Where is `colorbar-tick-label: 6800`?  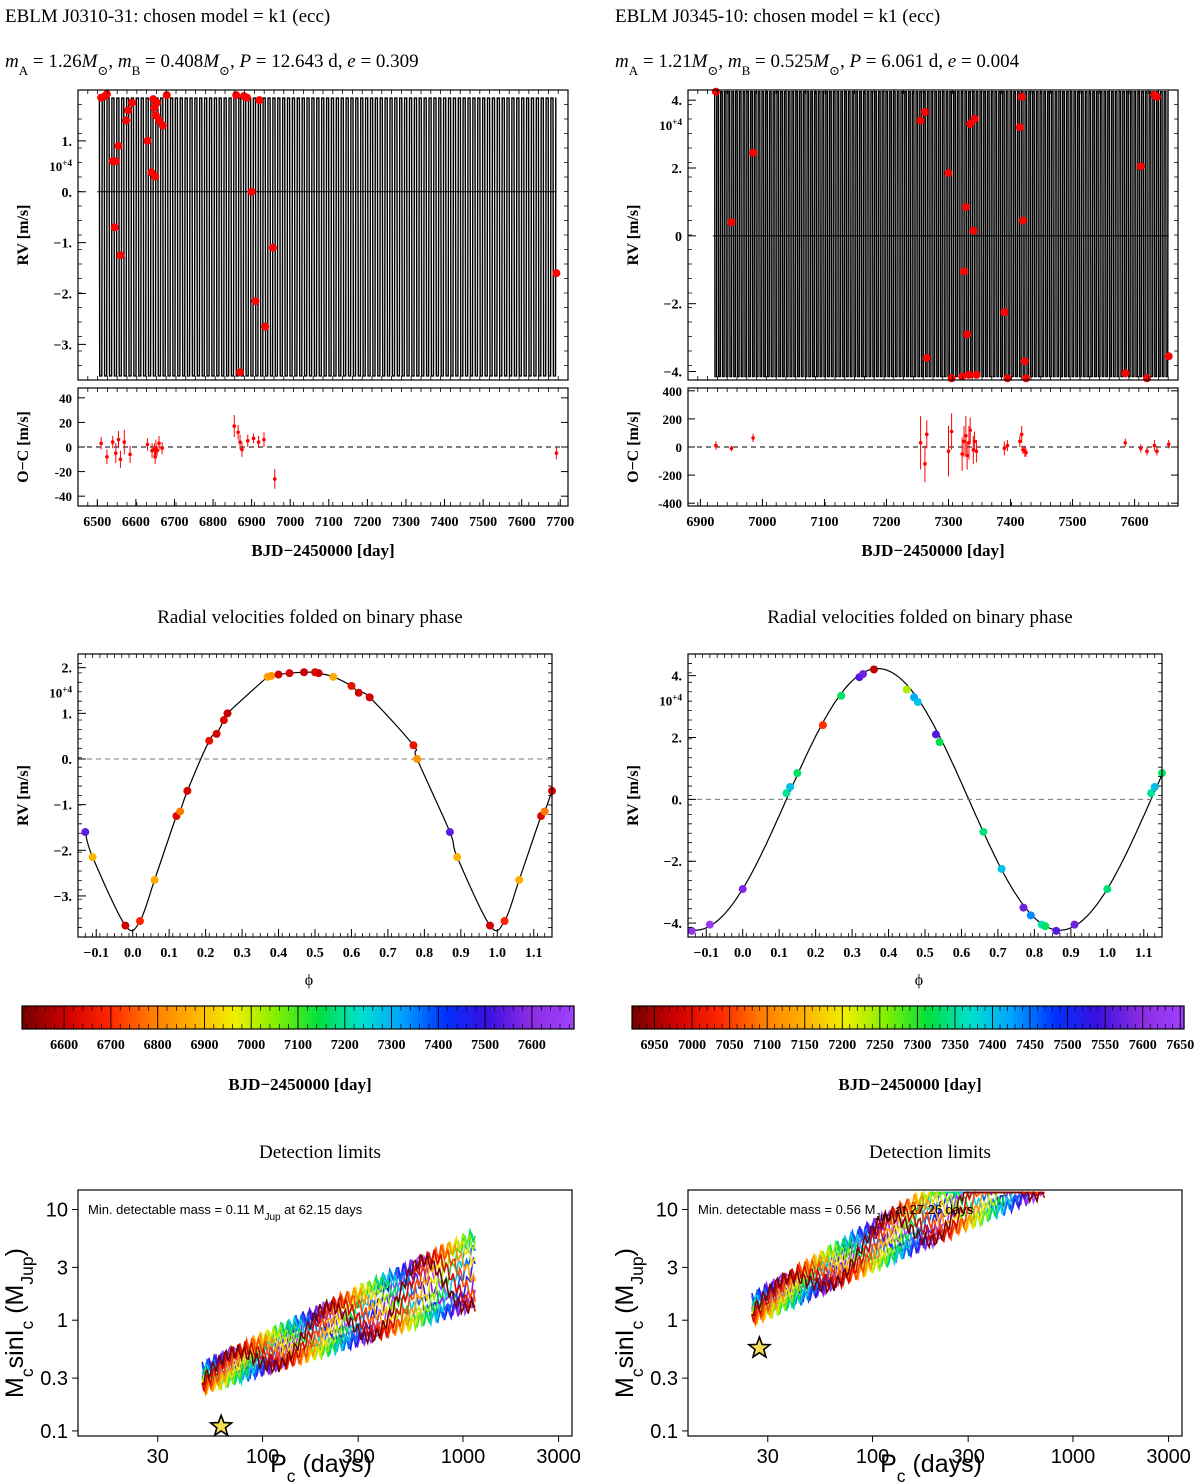
colorbar-tick-label: 6800 is located at coordinates (158, 1045).